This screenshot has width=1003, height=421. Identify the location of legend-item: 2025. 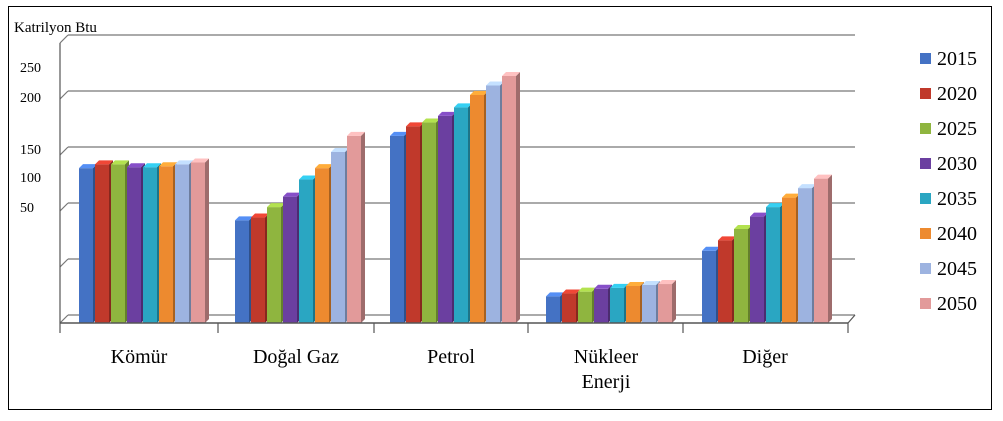
(948, 129).